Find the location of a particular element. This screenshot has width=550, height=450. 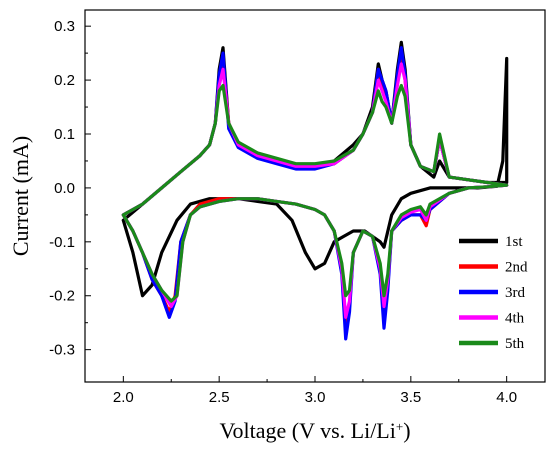

x-axis: 2.0 2.5 3.0 3.5 4.0 is located at coordinates (315, 391).